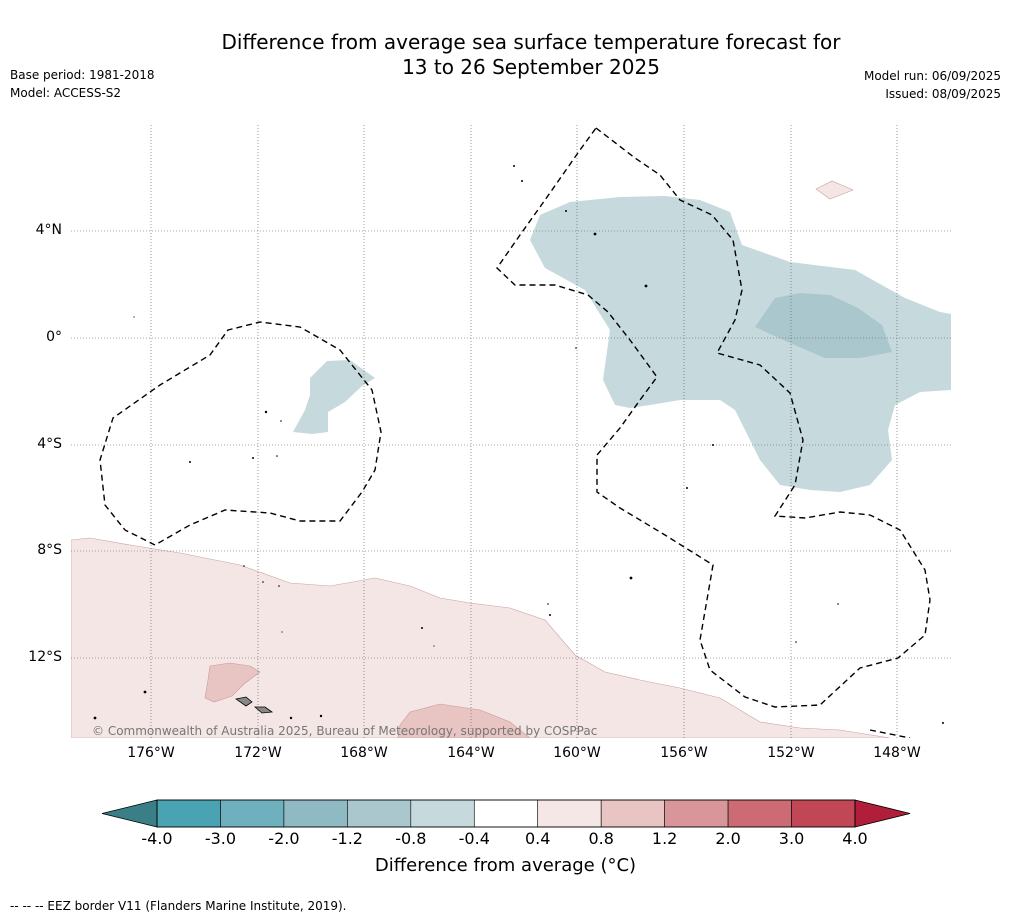  Describe the element at coordinates (284, 838) in the screenshot. I see `colorbar-tick-label: -2.0` at that location.